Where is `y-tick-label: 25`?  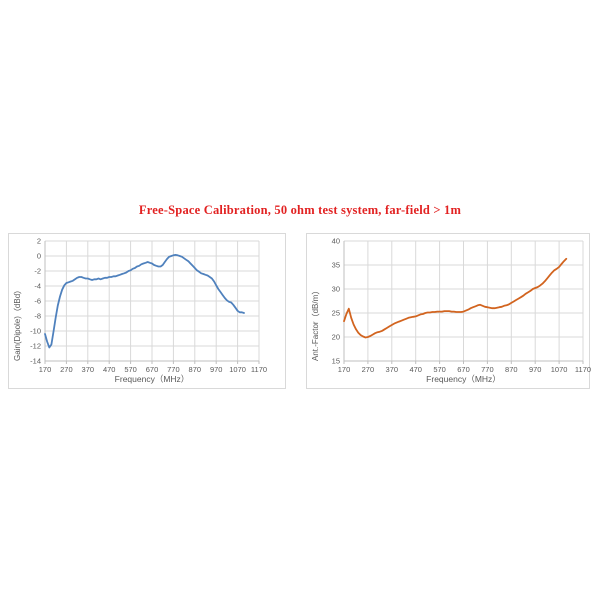 y-tick-label: 25 is located at coordinates (336, 313).